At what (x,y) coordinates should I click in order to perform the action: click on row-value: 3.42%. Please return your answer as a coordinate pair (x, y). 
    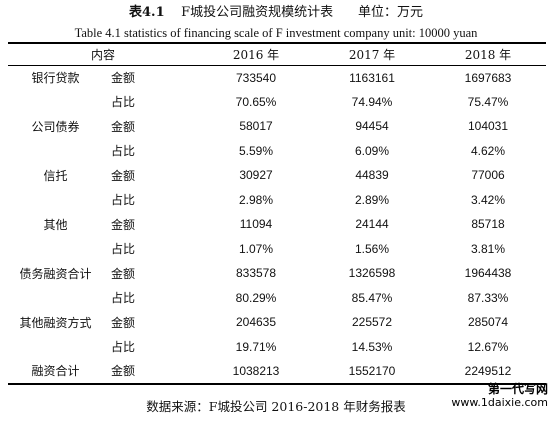
    Looking at the image, I should click on (488, 199).